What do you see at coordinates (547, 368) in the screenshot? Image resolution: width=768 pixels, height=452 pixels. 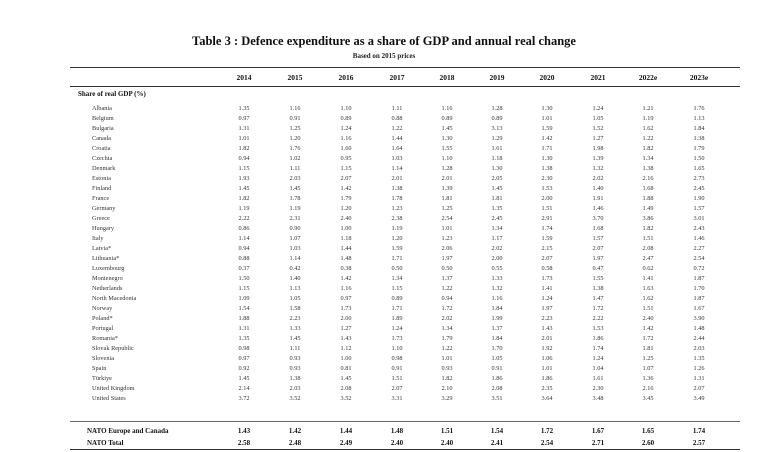 I see `table-cell: 1.01` at bounding box center [547, 368].